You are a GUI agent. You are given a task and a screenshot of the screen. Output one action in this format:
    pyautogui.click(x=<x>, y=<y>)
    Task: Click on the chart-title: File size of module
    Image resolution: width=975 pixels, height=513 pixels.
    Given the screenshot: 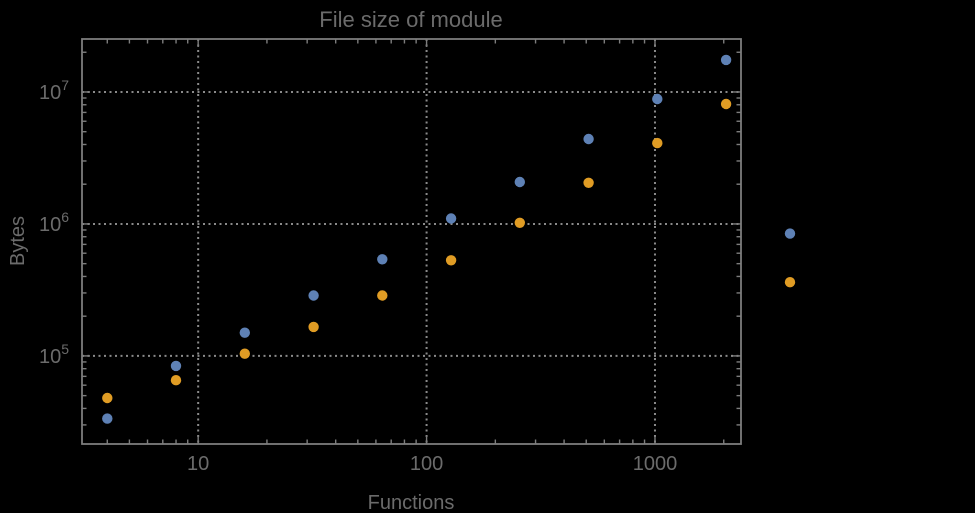 What is the action you would take?
    pyautogui.click(x=410, y=19)
    